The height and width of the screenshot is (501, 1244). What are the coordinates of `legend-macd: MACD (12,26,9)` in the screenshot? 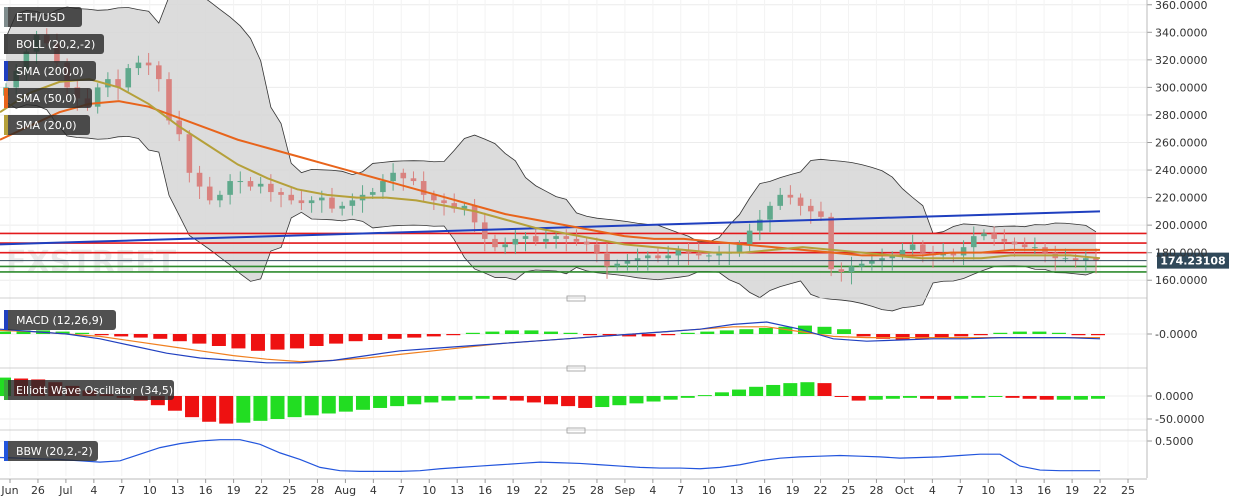 It's located at (60, 320).